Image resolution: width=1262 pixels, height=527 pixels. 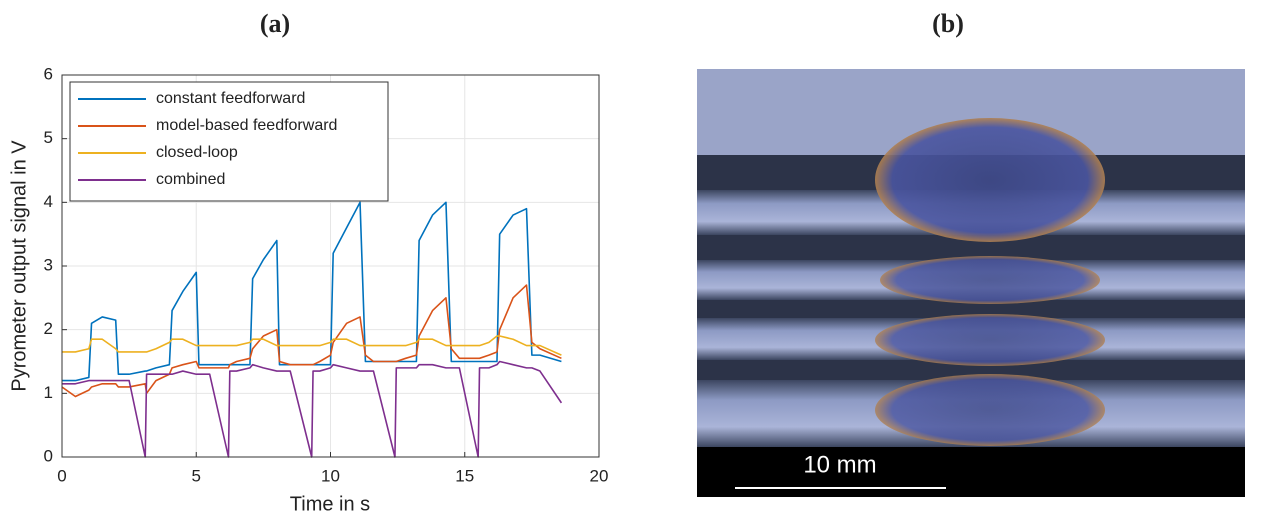 I want to click on legend-label: combined, so click(x=190, y=179).